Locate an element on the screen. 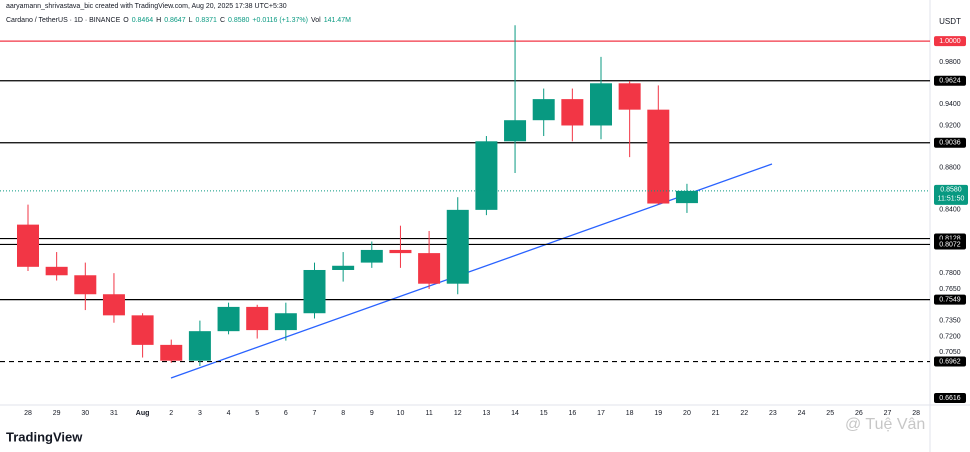 This screenshot has width=970, height=452. level-label: 0.8072 is located at coordinates (950, 244).